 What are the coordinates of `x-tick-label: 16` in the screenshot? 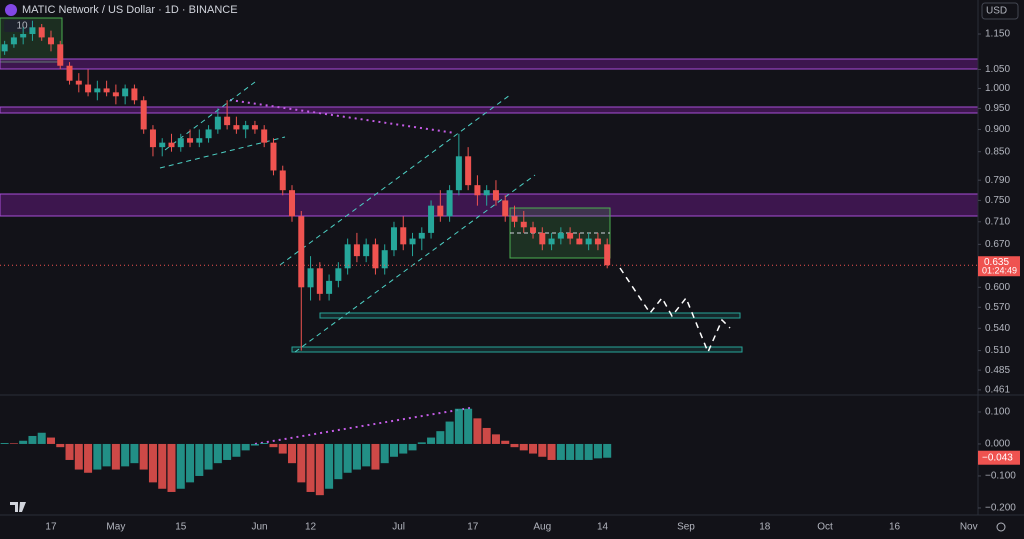 It's located at (895, 527).